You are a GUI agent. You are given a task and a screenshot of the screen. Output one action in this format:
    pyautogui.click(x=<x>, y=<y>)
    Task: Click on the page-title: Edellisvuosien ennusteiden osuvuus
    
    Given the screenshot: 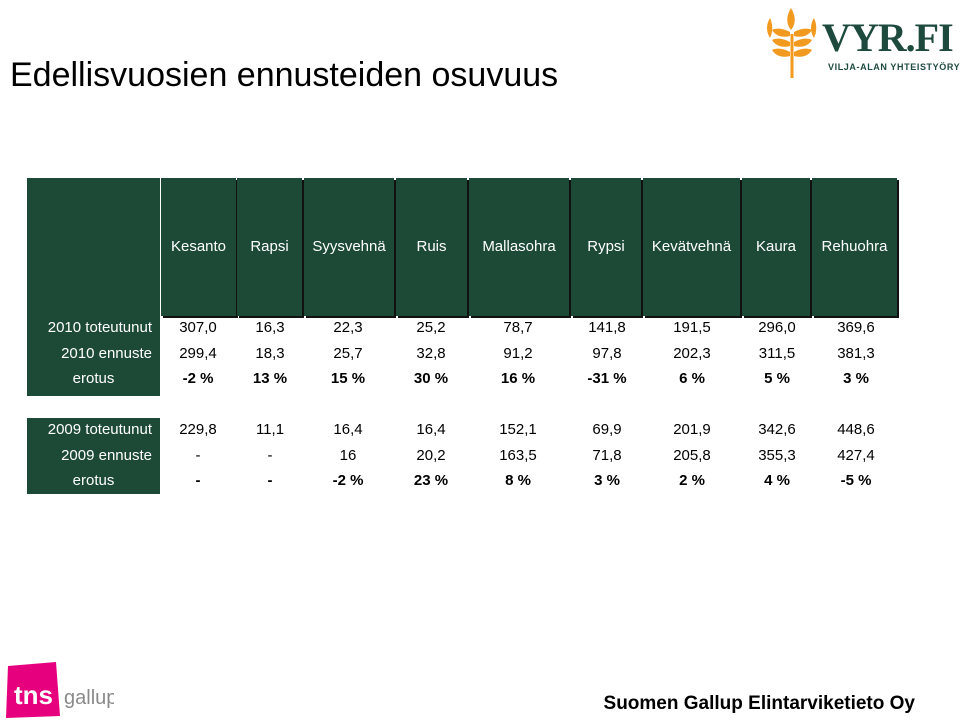 What is the action you would take?
    pyautogui.click(x=284, y=75)
    